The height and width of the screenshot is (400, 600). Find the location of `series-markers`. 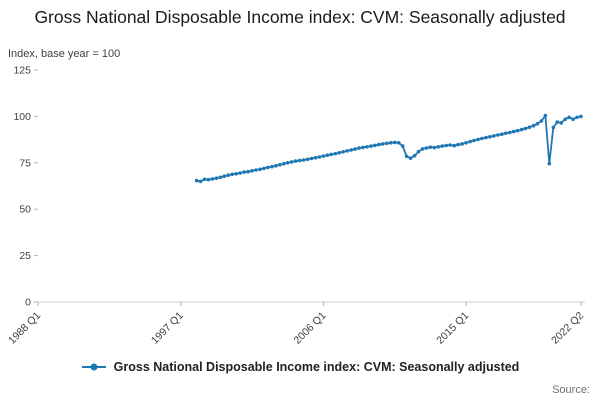

series-markers is located at coordinates (388, 148).